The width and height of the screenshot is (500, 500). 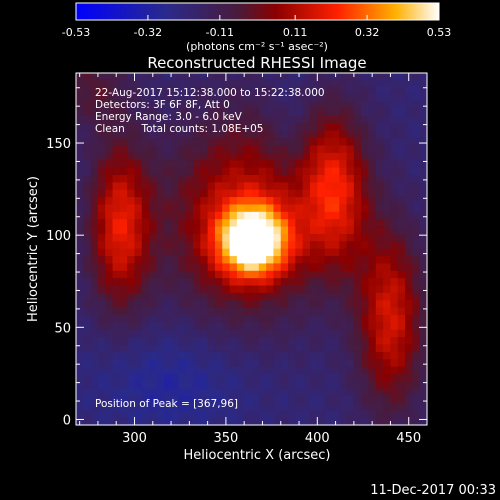 What do you see at coordinates (169, 117) in the screenshot?
I see `info-energy-range: Energy Range: 3.0 - 6.0 keV` at bounding box center [169, 117].